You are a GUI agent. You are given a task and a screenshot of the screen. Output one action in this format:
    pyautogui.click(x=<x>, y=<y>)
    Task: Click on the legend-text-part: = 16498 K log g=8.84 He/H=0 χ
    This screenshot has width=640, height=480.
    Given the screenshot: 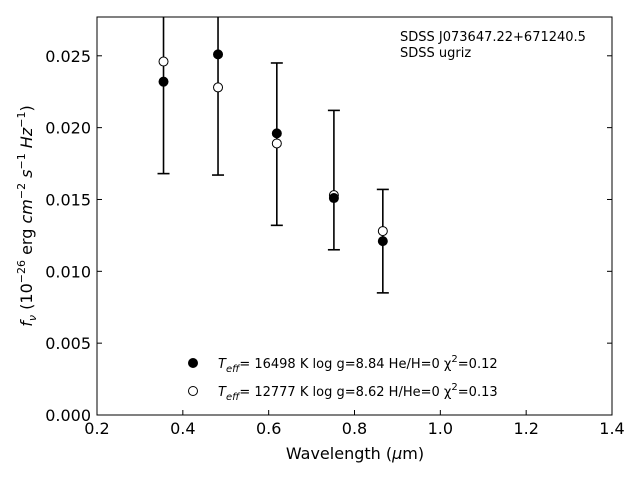 What is the action you would take?
    pyautogui.click(x=345, y=364)
    